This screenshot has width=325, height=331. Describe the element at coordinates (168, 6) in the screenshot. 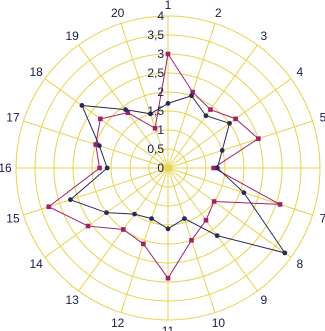

I see `category-label: 1` at that location.